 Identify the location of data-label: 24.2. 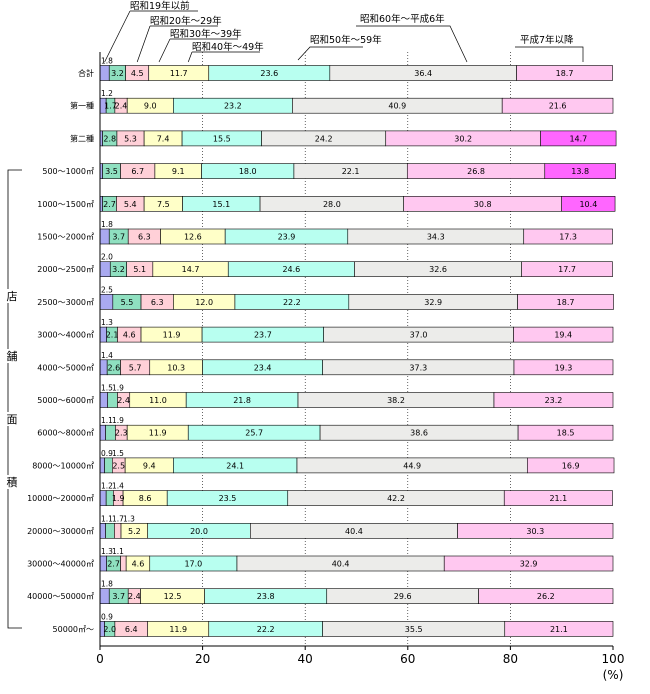
(324, 138).